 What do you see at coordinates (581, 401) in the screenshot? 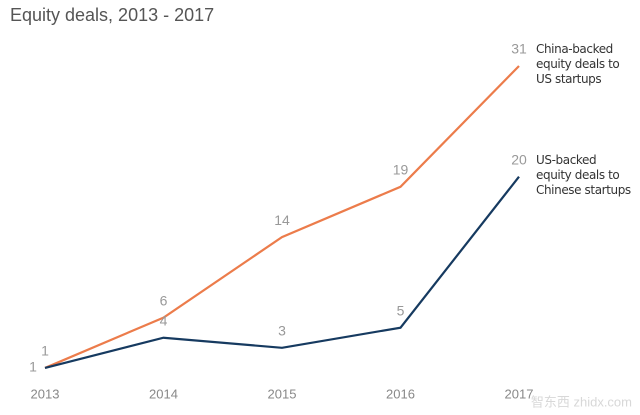
I see `watermark: 智东西 zhidx.com` at bounding box center [581, 401].